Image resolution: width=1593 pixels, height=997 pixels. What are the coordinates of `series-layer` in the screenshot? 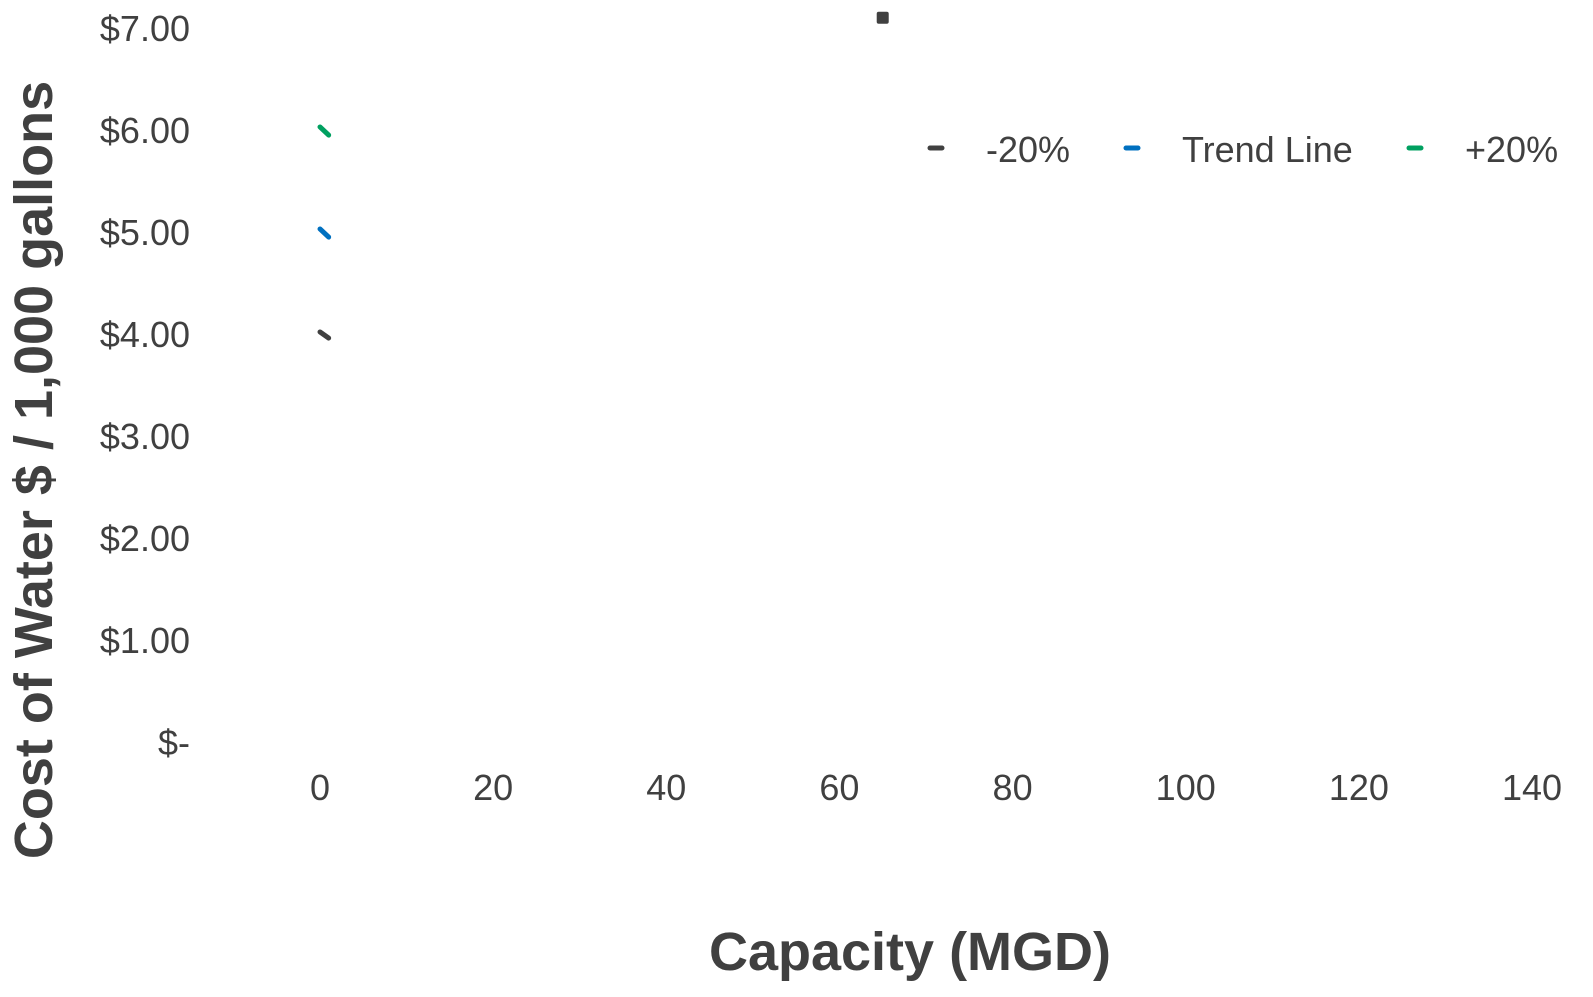 It's located at (324, 232).